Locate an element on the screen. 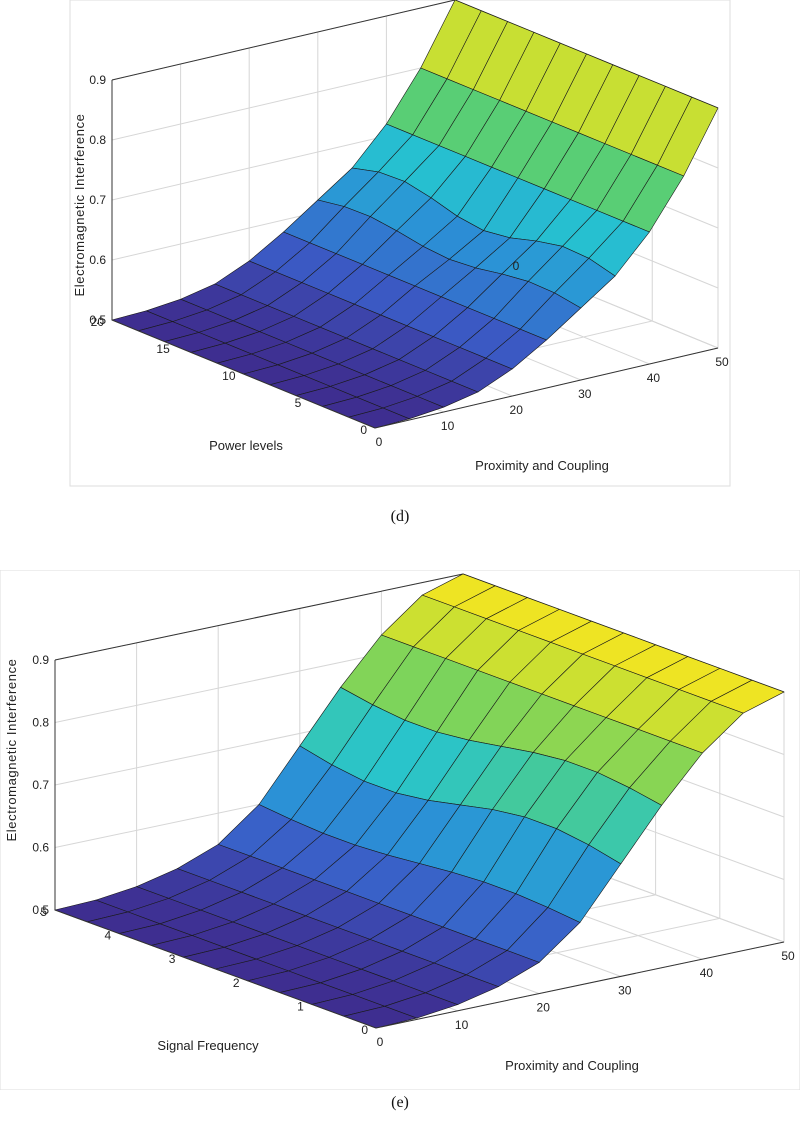 This screenshot has height=1129, width=800. y-axis-label: Signal Frequency is located at coordinates (208, 1045).